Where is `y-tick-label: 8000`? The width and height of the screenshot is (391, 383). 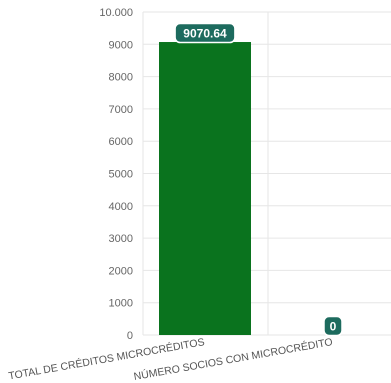
y-tick-label: 8000 is located at coordinates (121, 78).